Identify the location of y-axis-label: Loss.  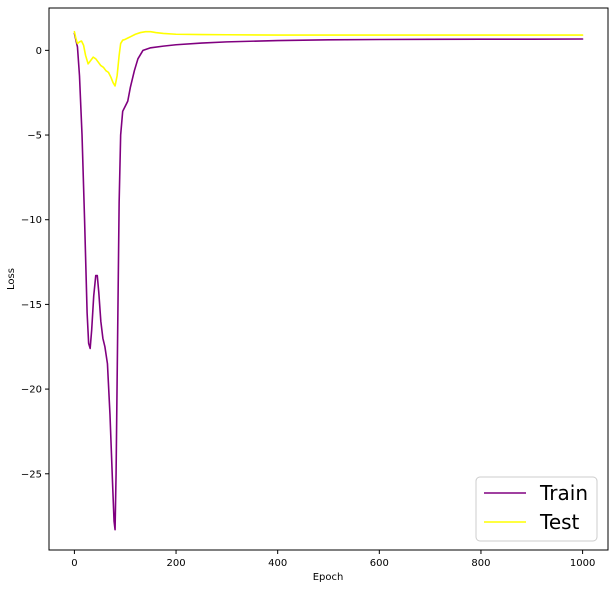
(11, 279).